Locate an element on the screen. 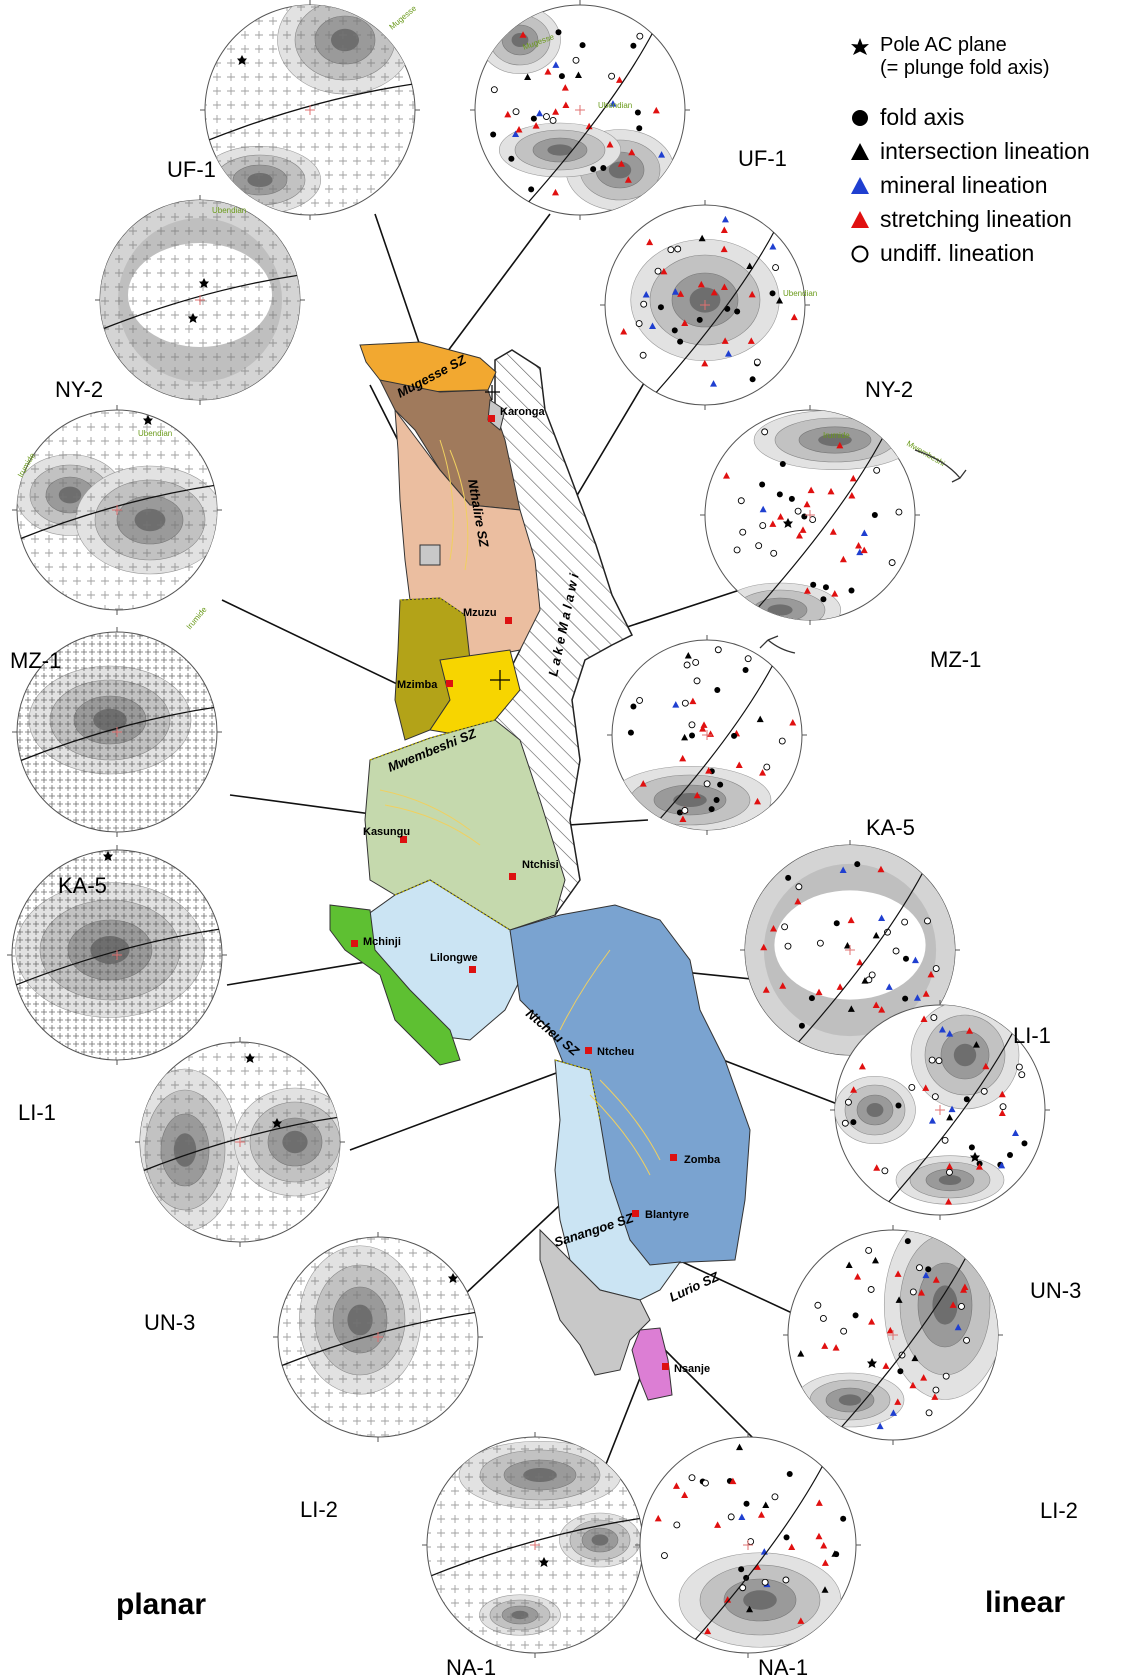 The width and height of the screenshot is (1143, 1677). title-mz1-planar: MZ-1 is located at coordinates (35, 660).